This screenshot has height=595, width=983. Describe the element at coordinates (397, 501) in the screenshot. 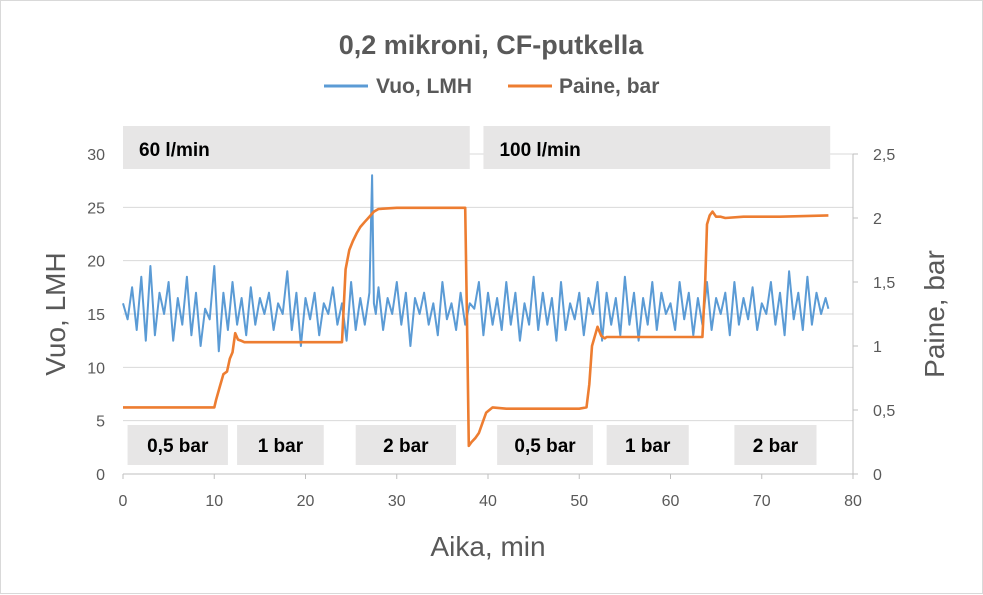

I see `x-tick-label: 30` at that location.